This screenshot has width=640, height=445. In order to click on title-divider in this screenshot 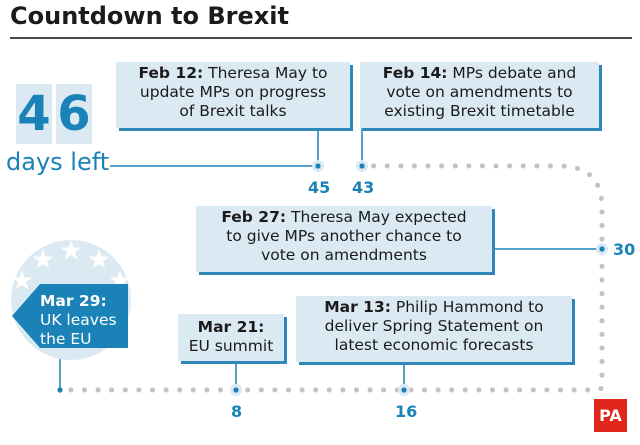, I will do `click(321, 38)`.